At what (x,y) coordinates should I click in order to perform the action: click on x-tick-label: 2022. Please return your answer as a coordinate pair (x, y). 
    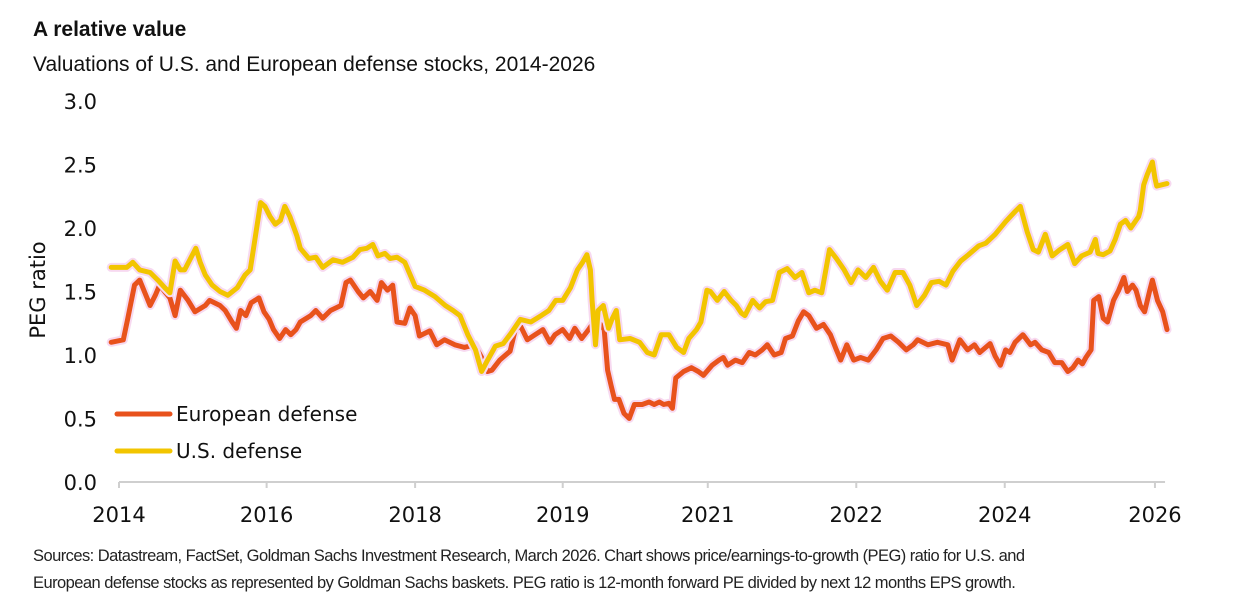
    Looking at the image, I should click on (856, 515).